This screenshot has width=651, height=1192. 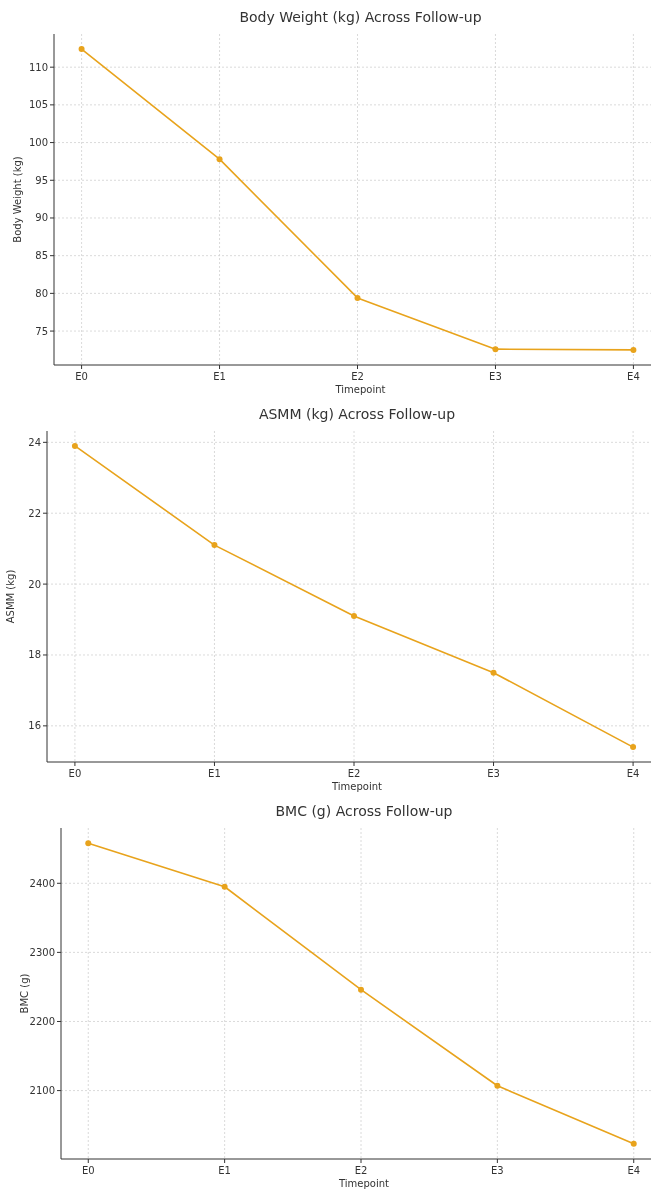 What do you see at coordinates (364, 811) in the screenshot?
I see `chart-title: BMC (g) Across Follow-up` at bounding box center [364, 811].